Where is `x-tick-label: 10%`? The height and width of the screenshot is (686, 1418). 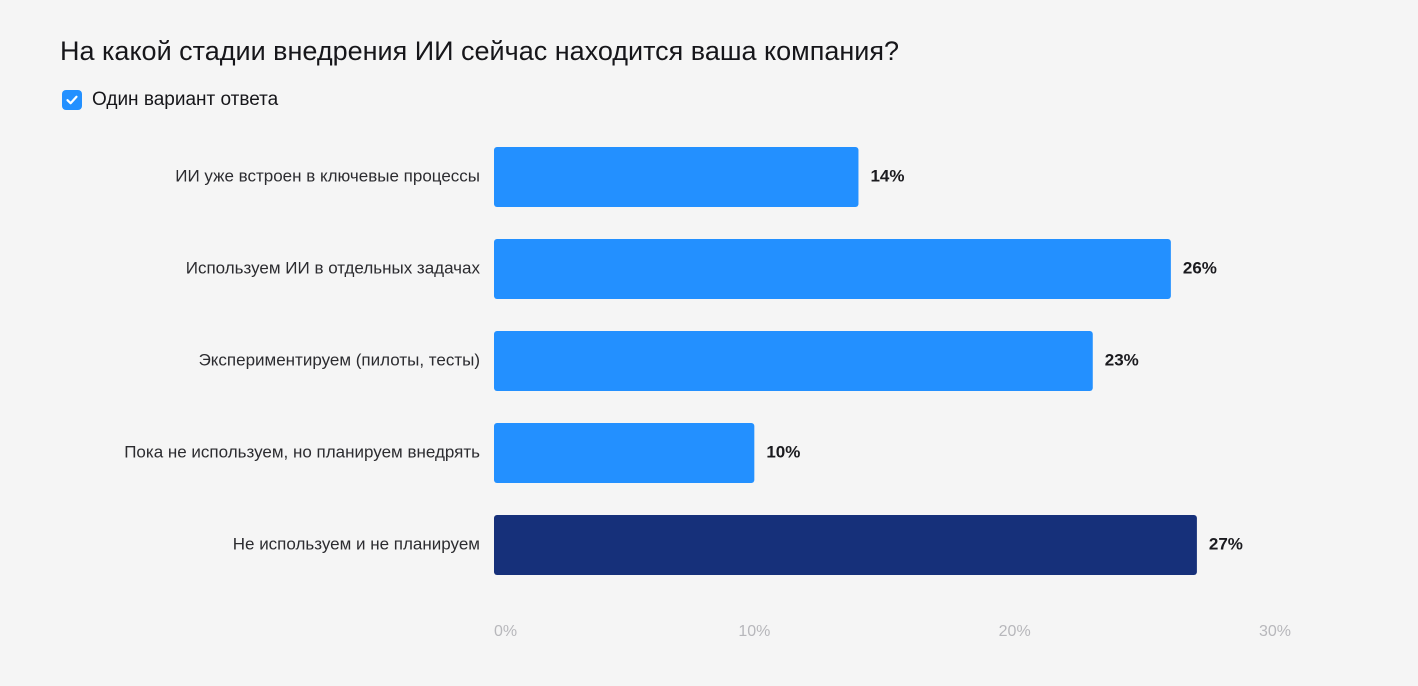
x-tick-label: 10% is located at coordinates (754, 631).